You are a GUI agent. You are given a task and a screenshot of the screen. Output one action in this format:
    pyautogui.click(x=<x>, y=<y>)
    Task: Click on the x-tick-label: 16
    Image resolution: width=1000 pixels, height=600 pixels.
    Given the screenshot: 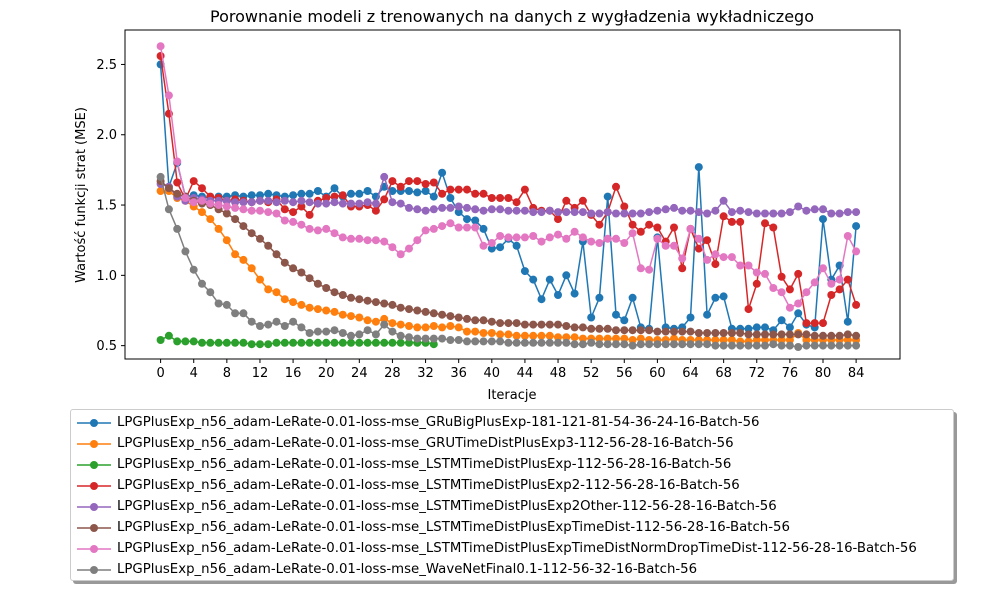 What is the action you would take?
    pyautogui.click(x=293, y=373)
    